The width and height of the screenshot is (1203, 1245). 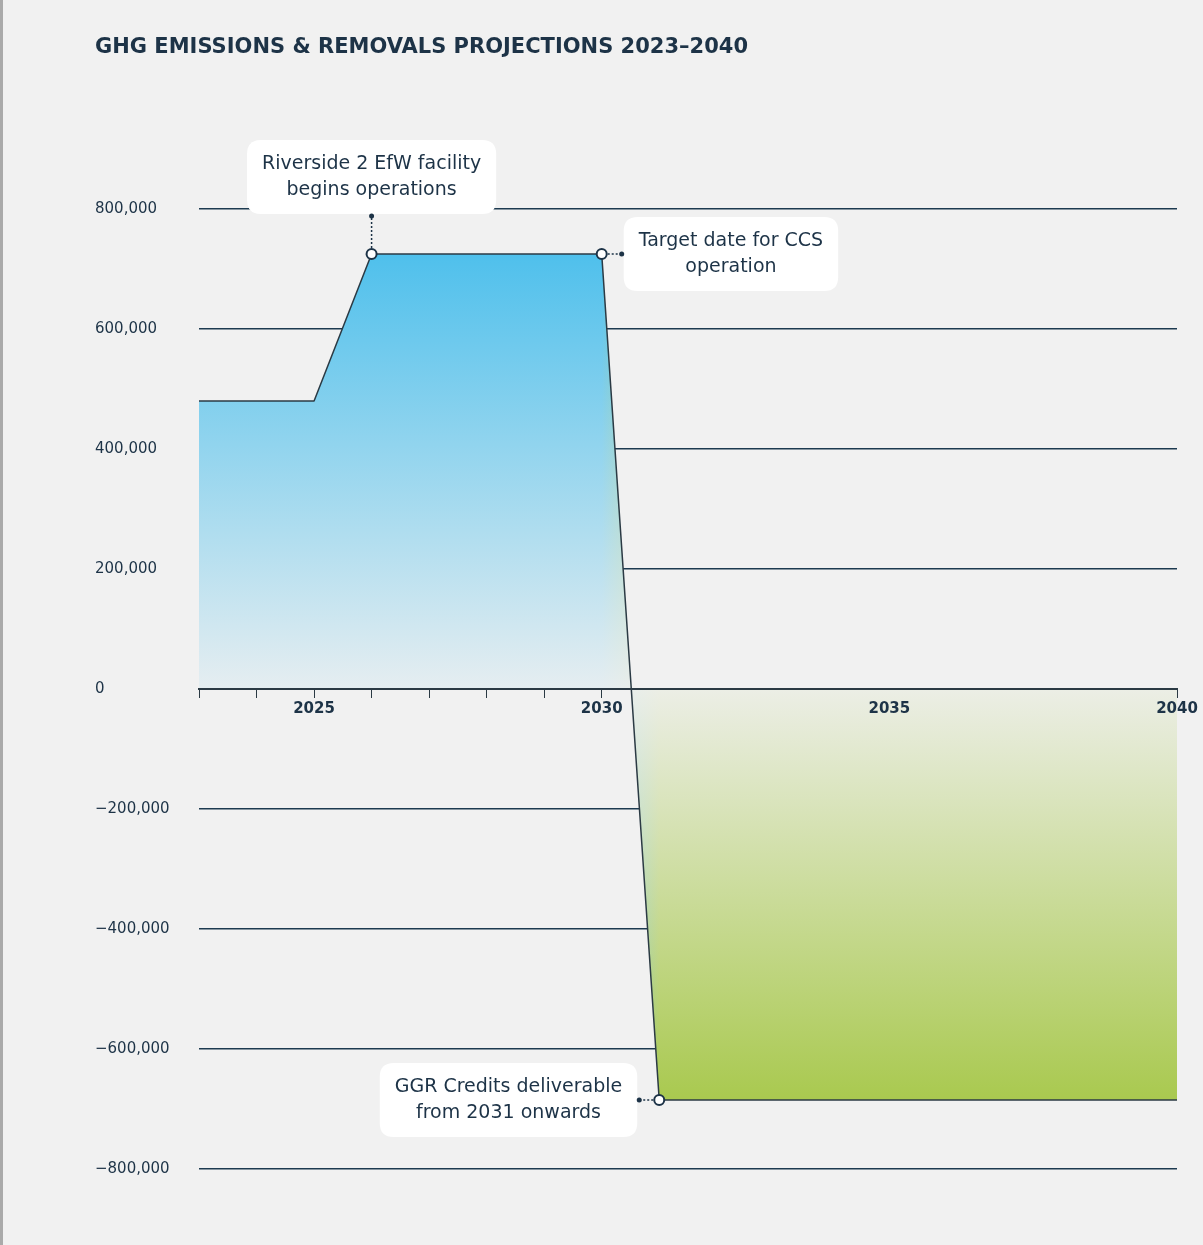 I want to click on y-tick-label: −400,000, so click(x=132, y=927).